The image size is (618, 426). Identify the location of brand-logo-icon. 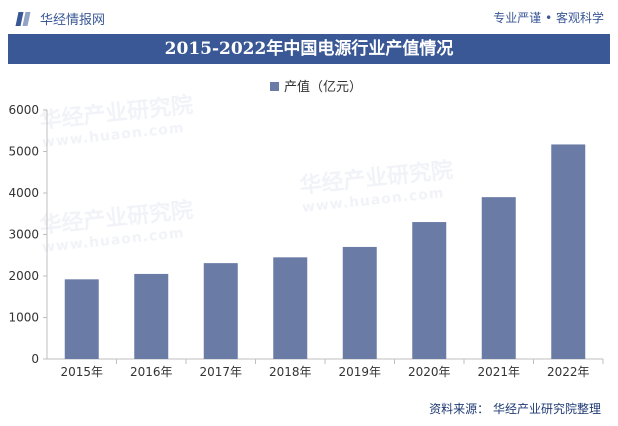
(24, 18).